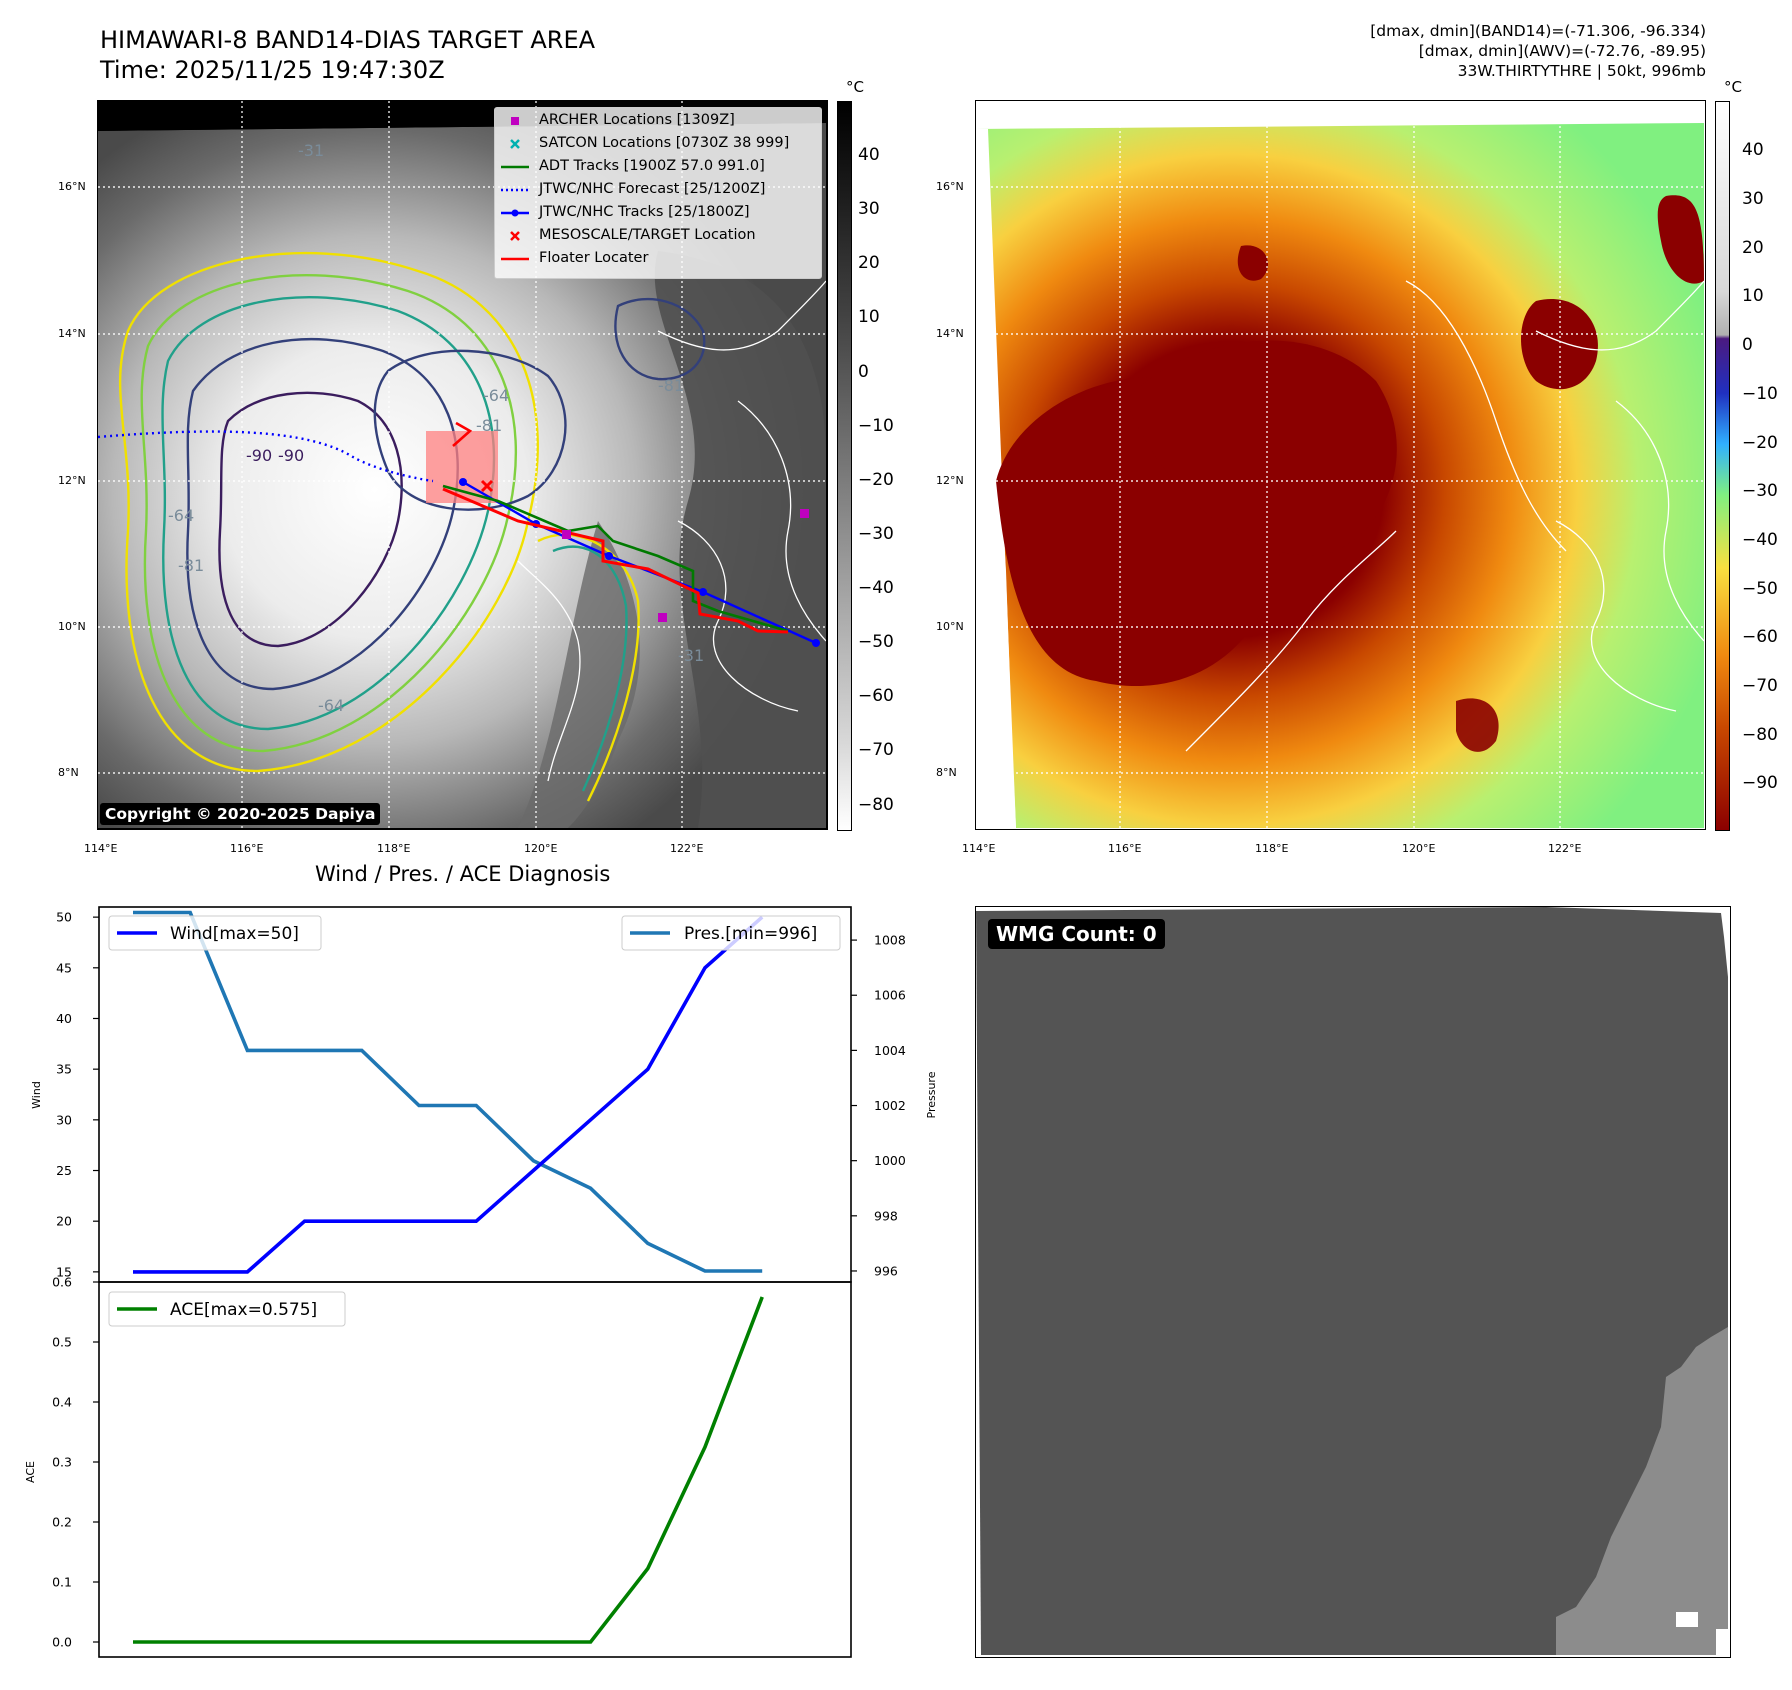 The width and height of the screenshot is (1792, 1690). What do you see at coordinates (30, 1472) in the screenshot?
I see `ace-axis-label: ACE` at bounding box center [30, 1472].